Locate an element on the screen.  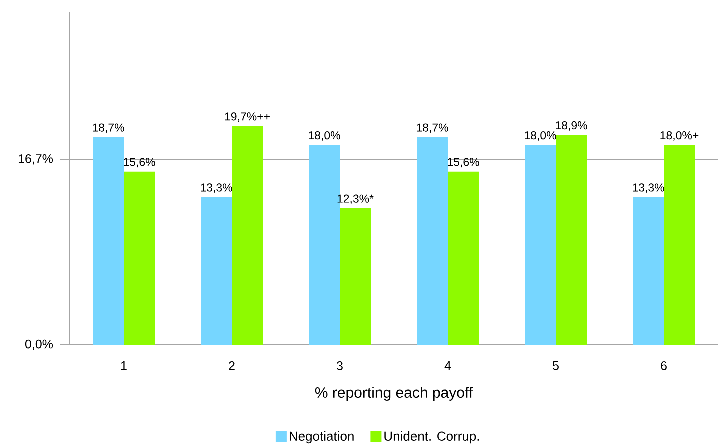
data-label: 18,9% is located at coordinates (572, 127).